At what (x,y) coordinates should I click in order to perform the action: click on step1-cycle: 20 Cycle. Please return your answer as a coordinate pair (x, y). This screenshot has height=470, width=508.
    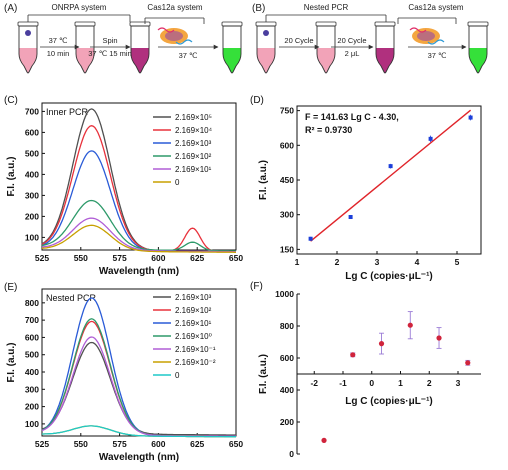
    Looking at the image, I should click on (298, 40).